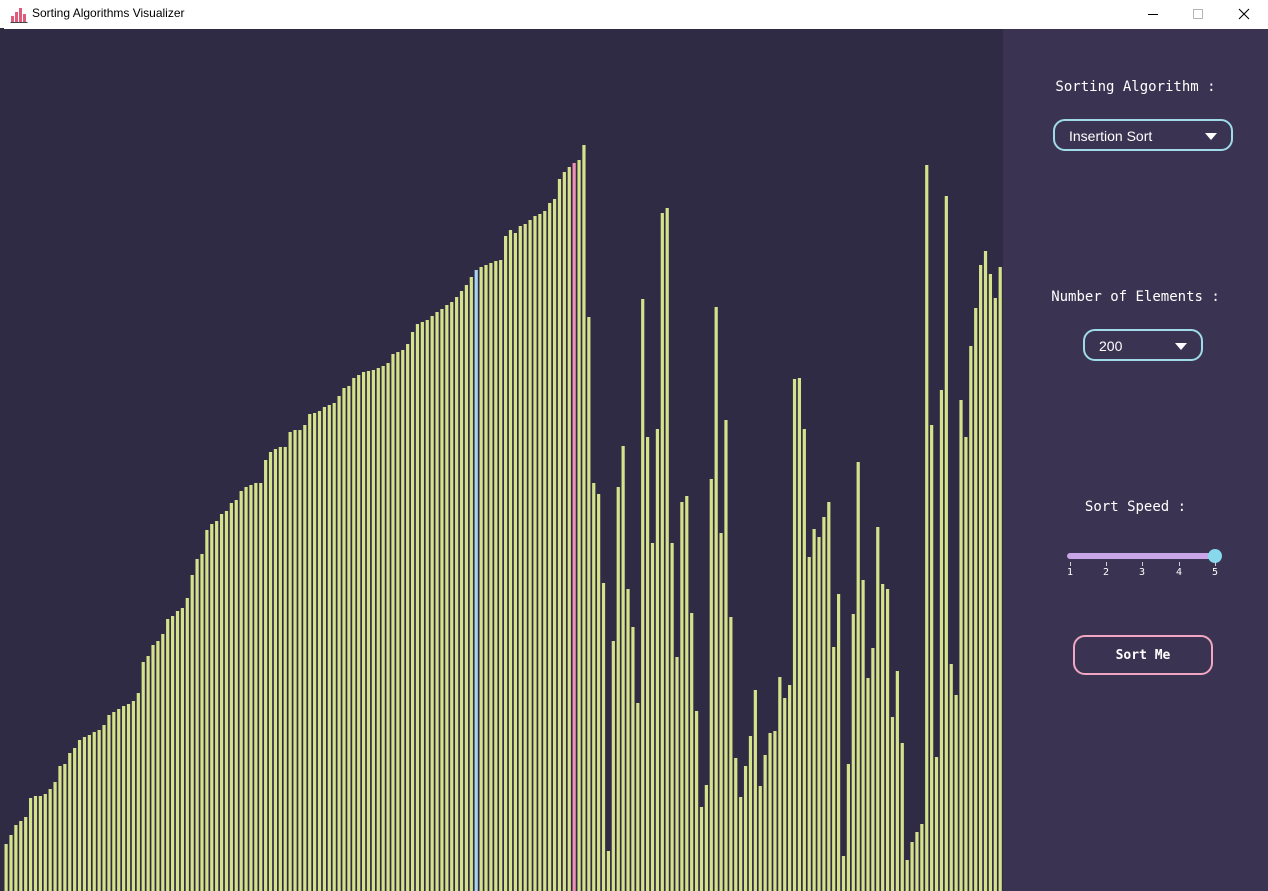  What do you see at coordinates (1135, 297) in the screenshot?
I see `elements-label: Number of Elements :` at bounding box center [1135, 297].